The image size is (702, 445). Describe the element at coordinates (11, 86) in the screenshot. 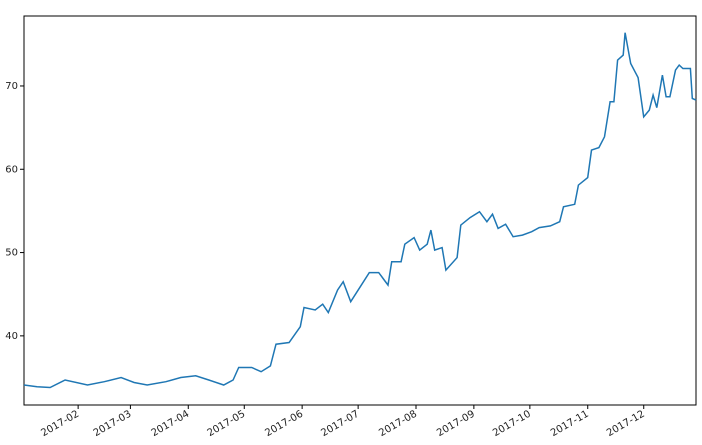

I see `y-tick-label: 70` at that location.